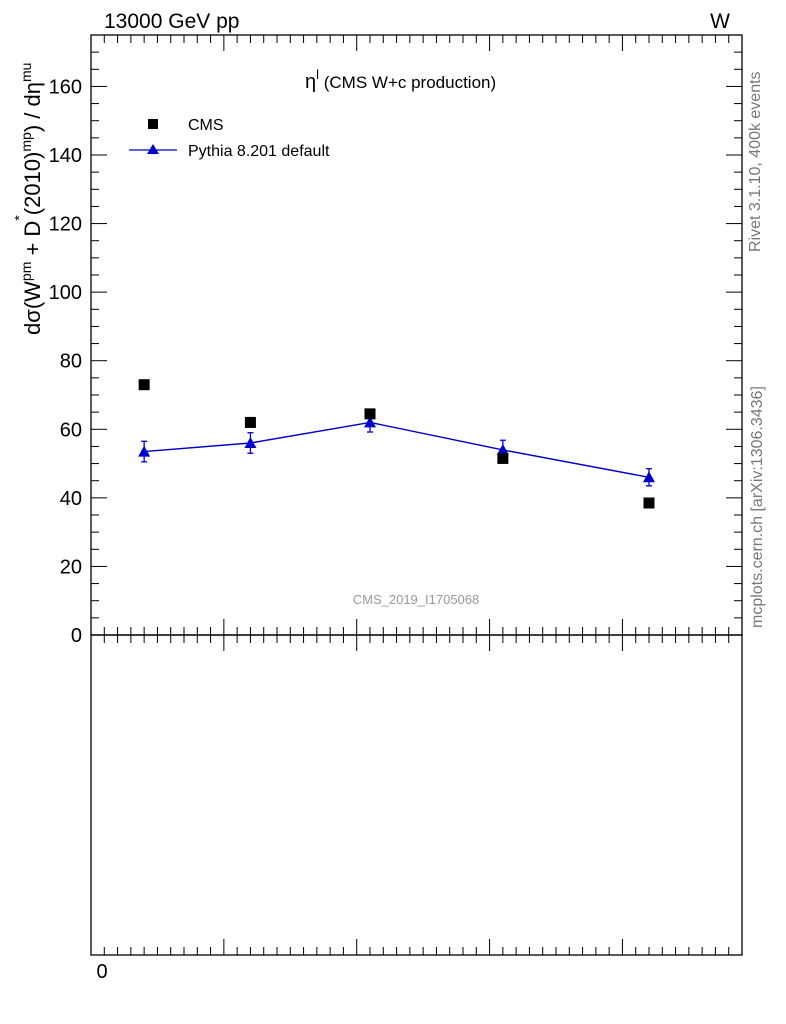 Image resolution: width=786 pixels, height=1024 pixels. I want to click on pythia-series, so click(396, 449).